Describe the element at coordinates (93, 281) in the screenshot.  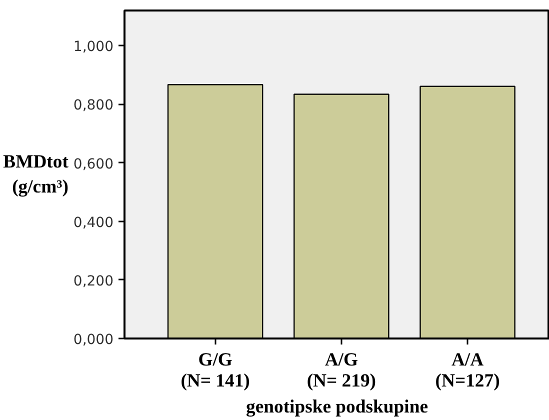
I see `y-tick-label: 0,200` at that location.